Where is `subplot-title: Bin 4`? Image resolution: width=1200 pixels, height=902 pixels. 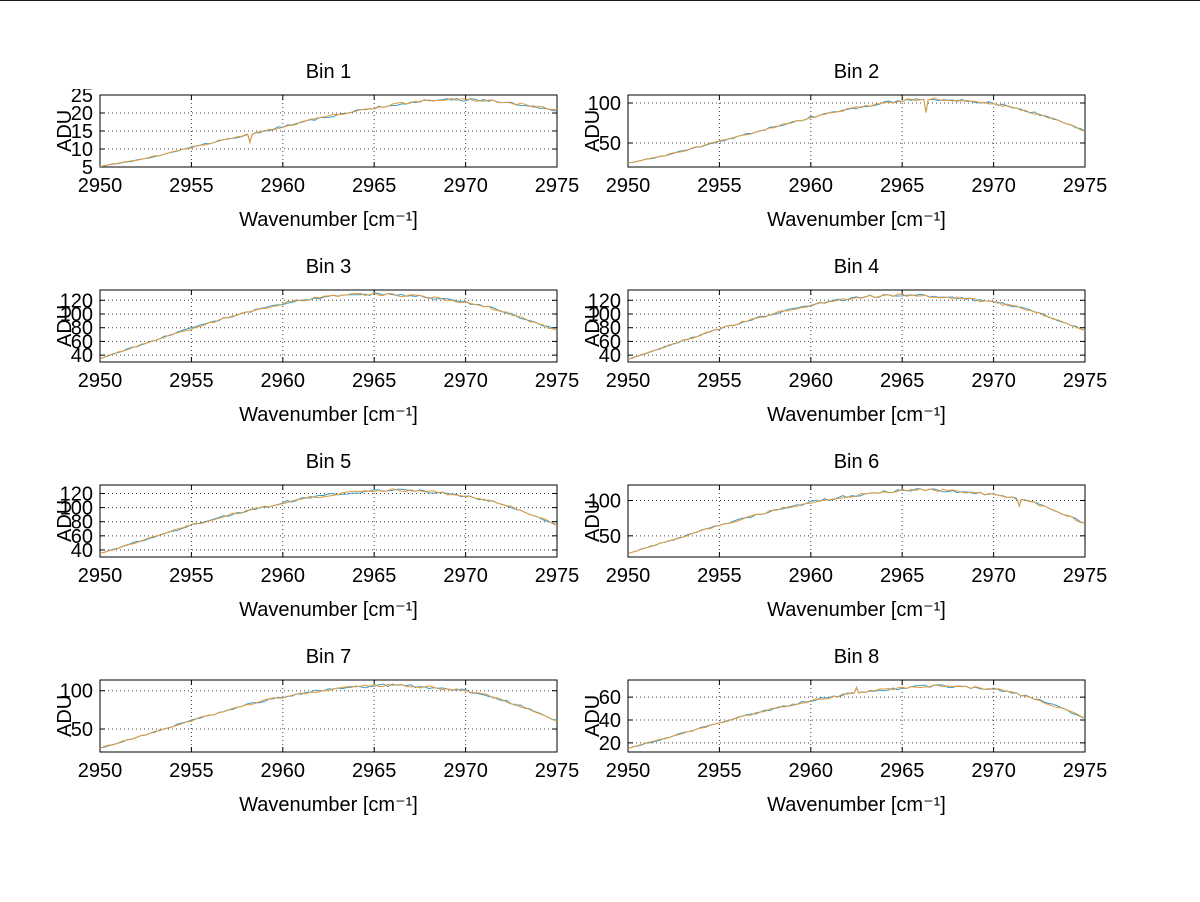 subplot-title: Bin 4 is located at coordinates (856, 267).